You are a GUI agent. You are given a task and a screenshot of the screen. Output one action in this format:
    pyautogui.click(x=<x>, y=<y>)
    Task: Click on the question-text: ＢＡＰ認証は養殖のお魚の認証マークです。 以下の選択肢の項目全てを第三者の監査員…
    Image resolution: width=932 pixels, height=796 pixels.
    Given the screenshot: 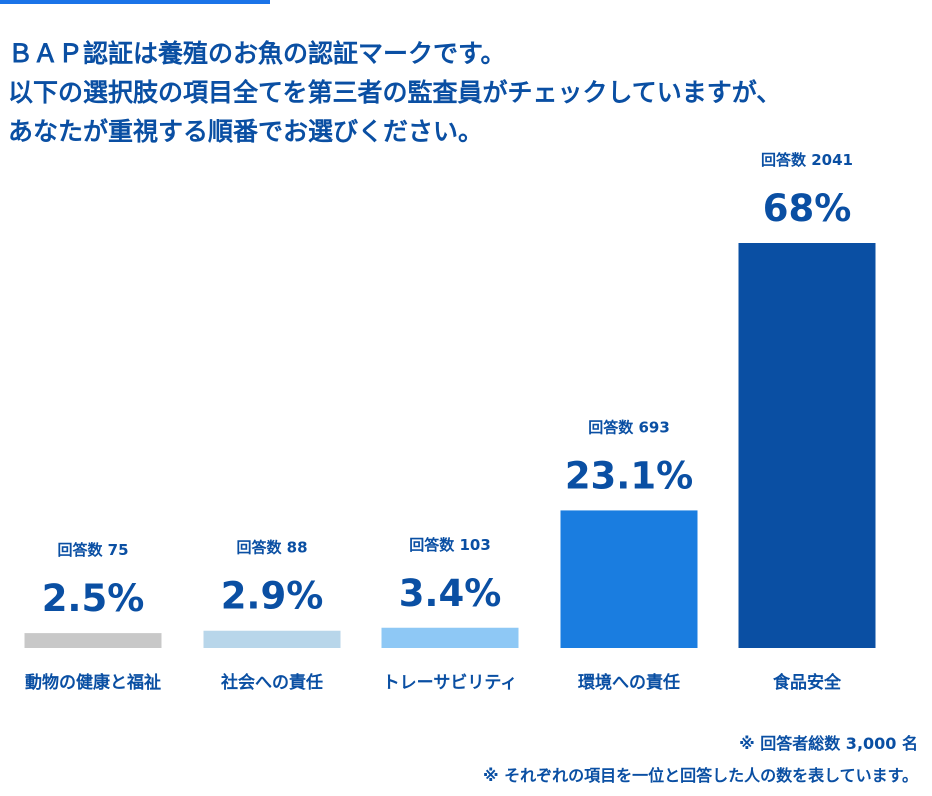 What is the action you would take?
    pyautogui.click(x=458, y=92)
    